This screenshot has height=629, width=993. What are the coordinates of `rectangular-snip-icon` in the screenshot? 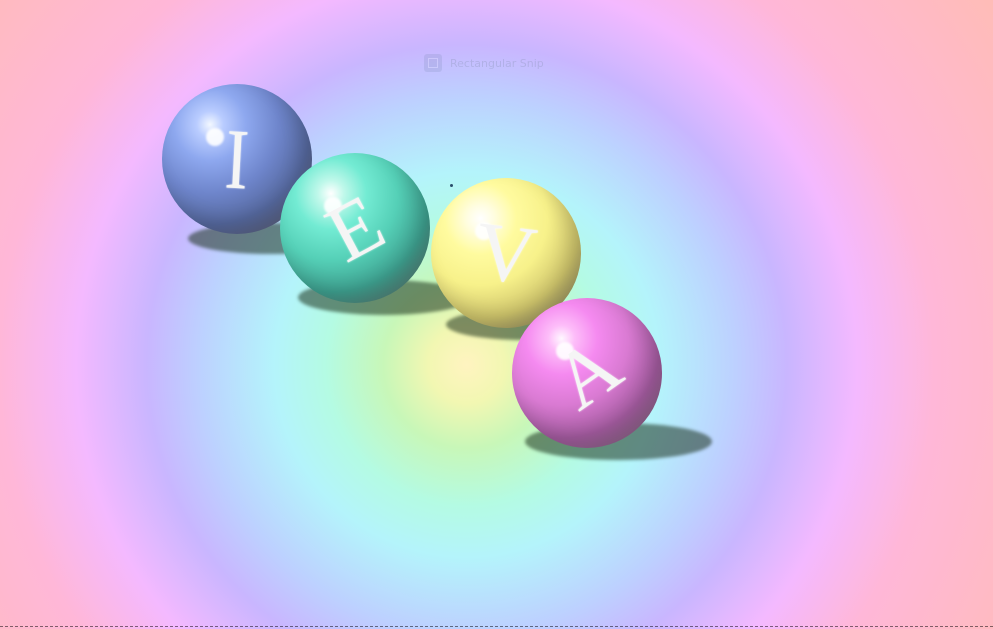 It's located at (433, 63).